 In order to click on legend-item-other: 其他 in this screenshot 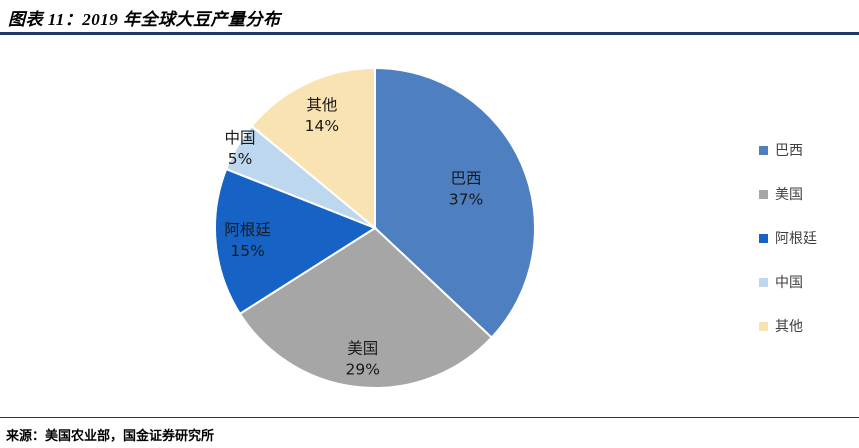, I will do `click(788, 326)`.